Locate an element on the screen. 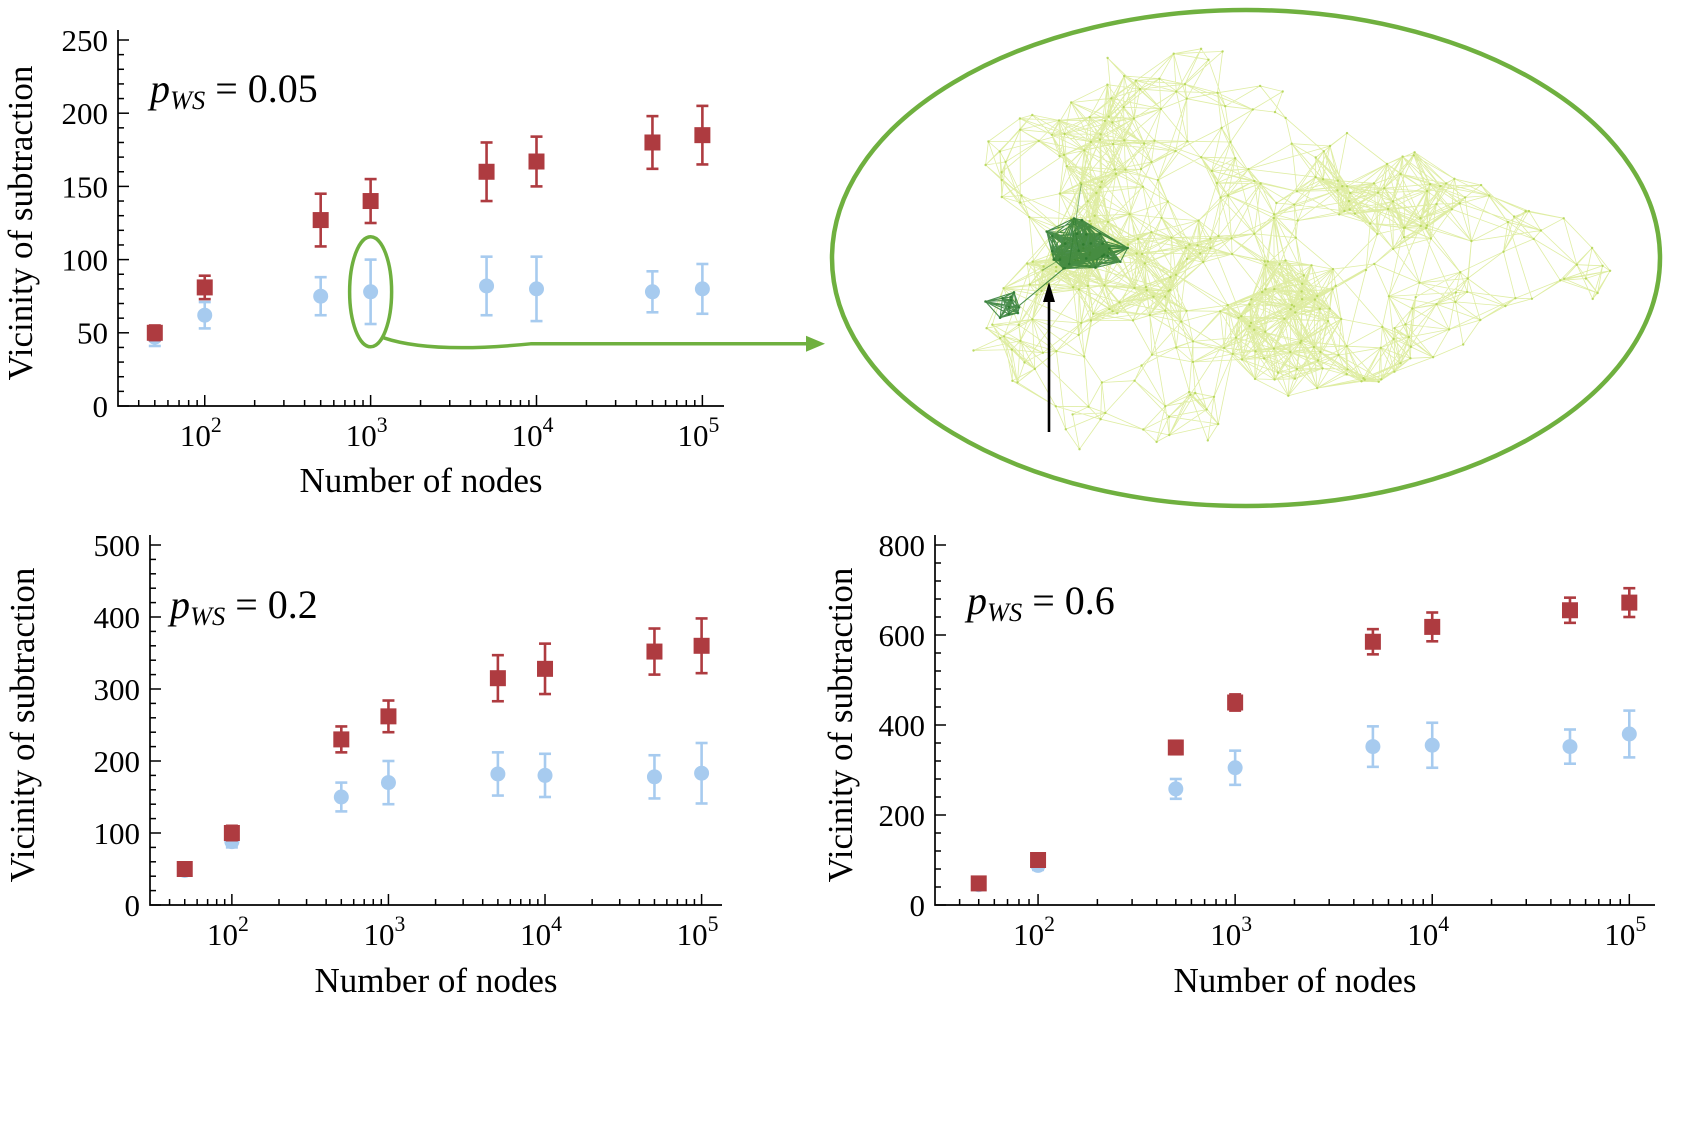 This screenshot has height=1125, width=1683. y-tick-label: 50 is located at coordinates (92, 333).